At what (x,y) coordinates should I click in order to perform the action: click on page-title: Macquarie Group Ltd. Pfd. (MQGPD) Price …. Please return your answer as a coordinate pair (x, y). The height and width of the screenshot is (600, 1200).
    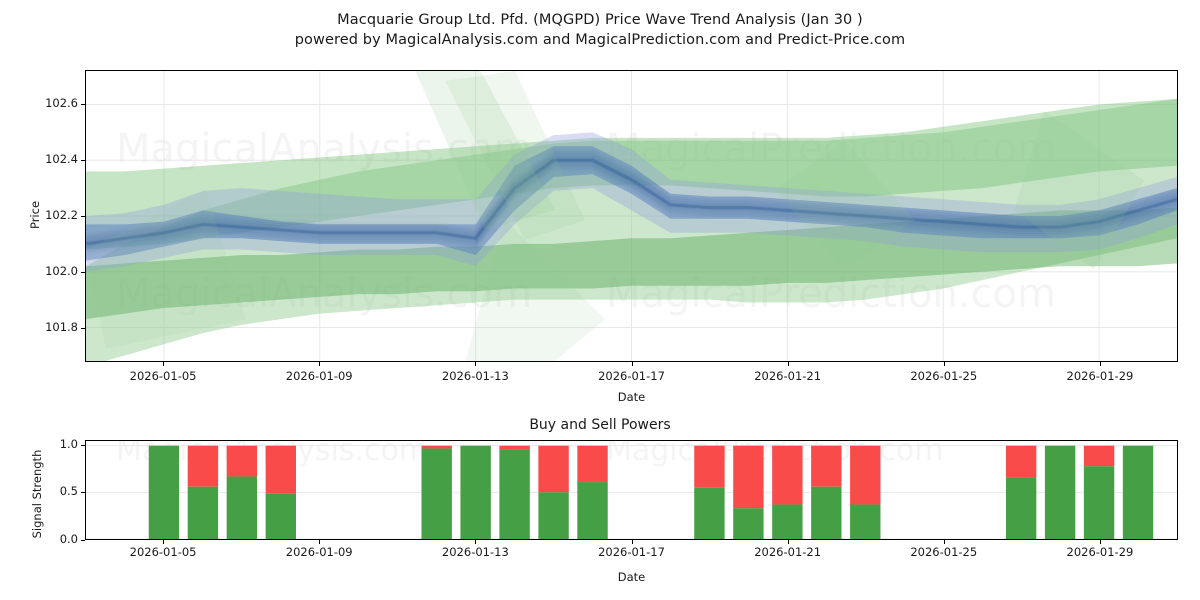
    Looking at the image, I should click on (600, 30).